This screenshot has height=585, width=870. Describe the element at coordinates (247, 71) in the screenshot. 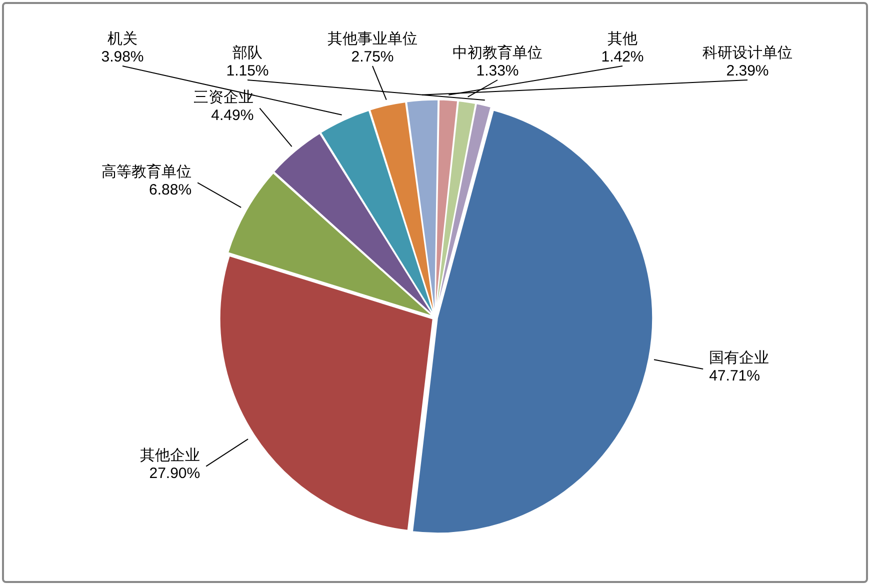

I see `data-label: 1.15%` at that location.